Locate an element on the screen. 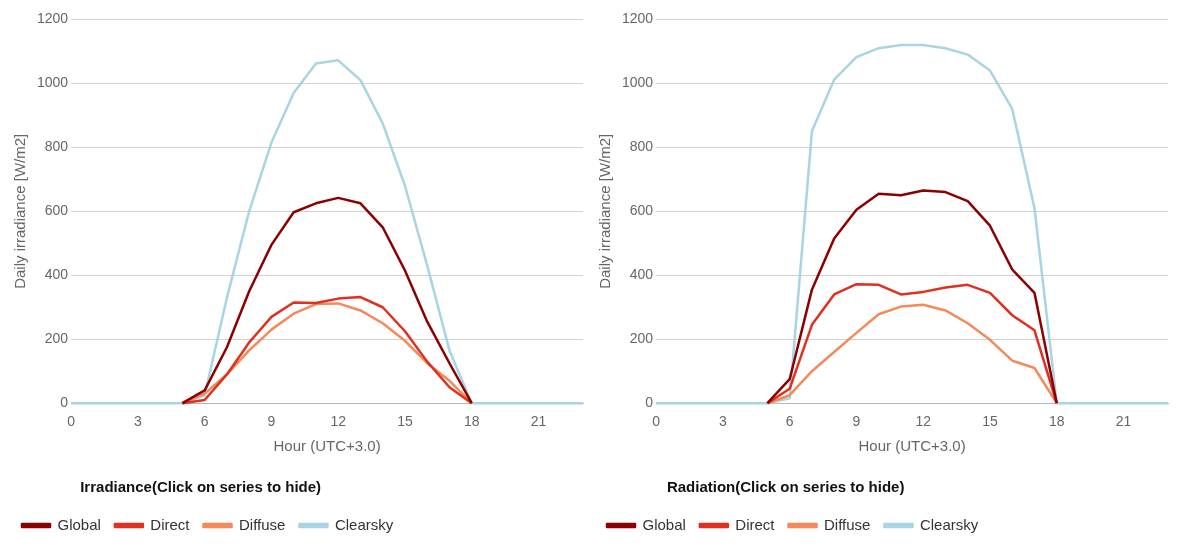 The height and width of the screenshot is (557, 1198). legend-title: Irradiance(Click on series to hide) is located at coordinates (201, 486).